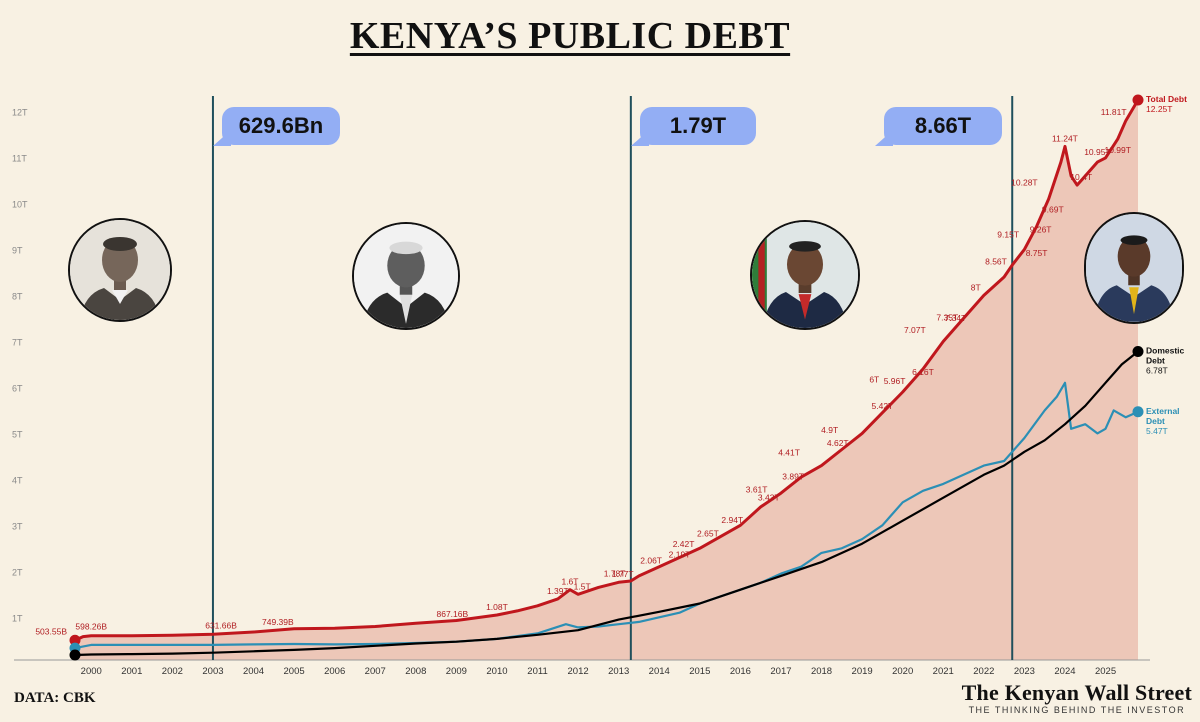 This screenshot has height=722, width=1200. I want to click on total-point-label: 1.77T, so click(623, 574).